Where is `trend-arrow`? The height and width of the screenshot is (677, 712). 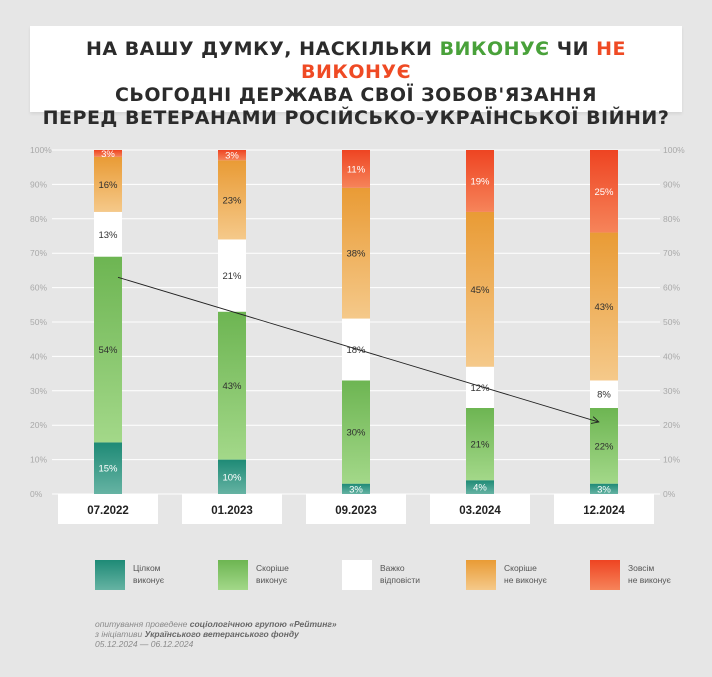
trend-arrow is located at coordinates (357, 348).